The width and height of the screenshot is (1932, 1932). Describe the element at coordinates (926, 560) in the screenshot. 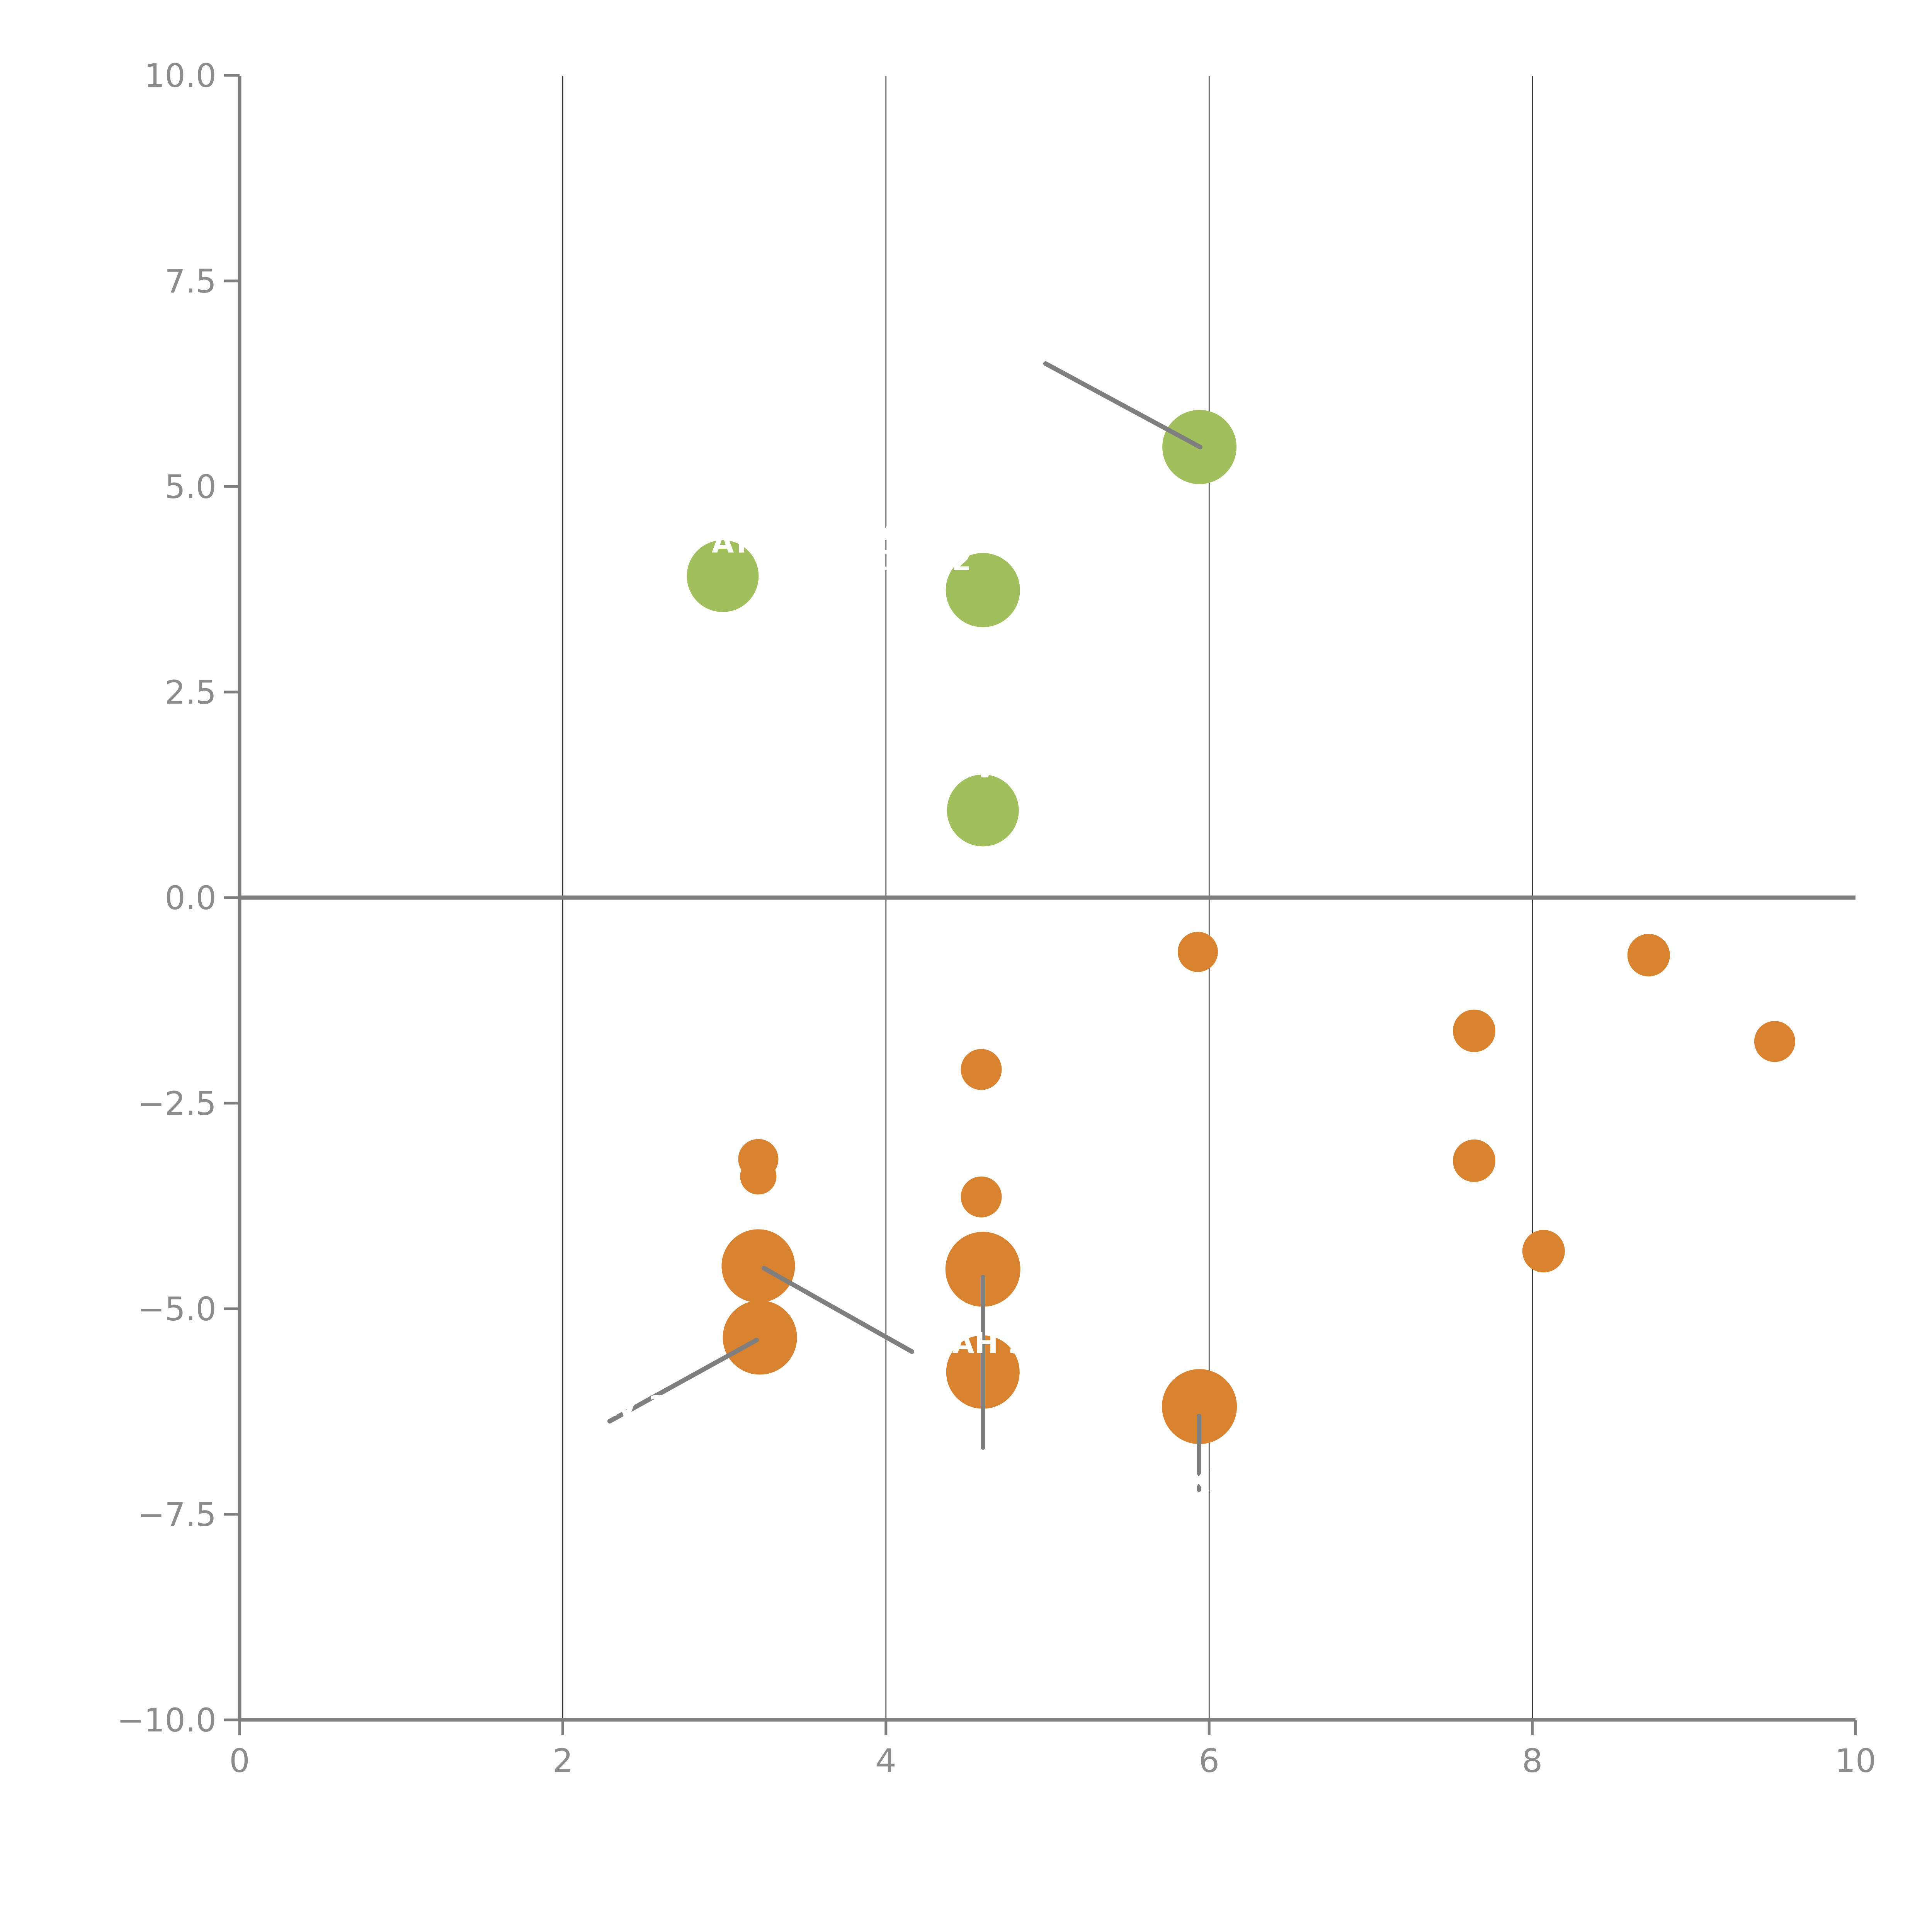

I see `white-annotation-label-2: 1,442` at that location.